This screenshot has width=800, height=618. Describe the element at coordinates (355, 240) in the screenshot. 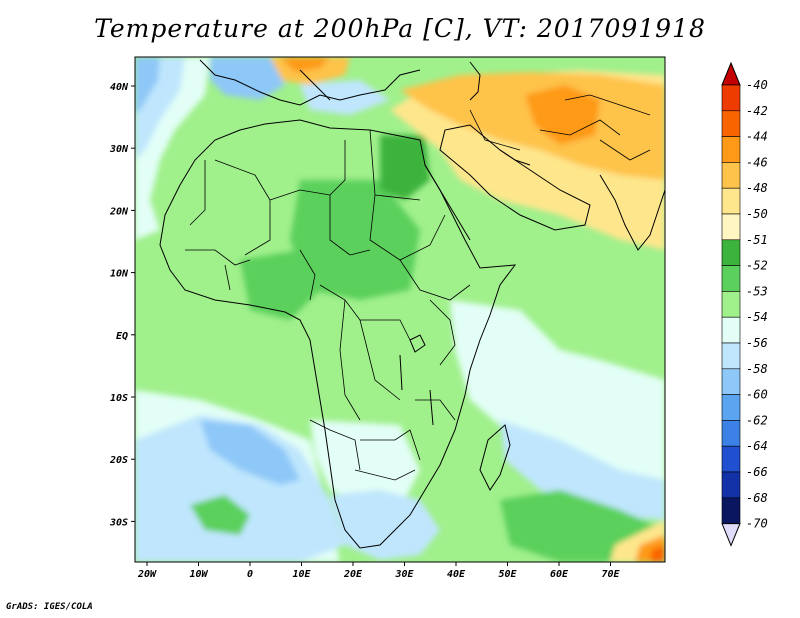

I see `field-deepgreen-central` at that location.